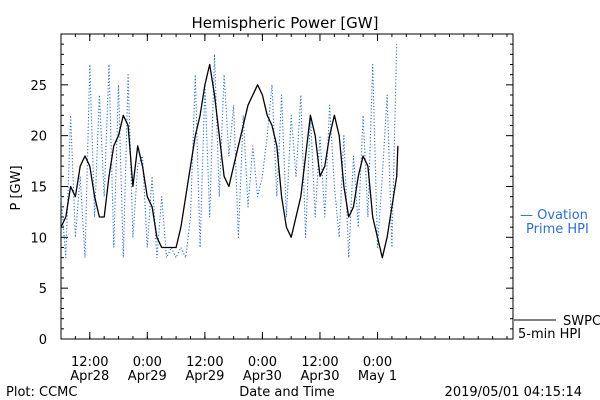 This screenshot has width=600, height=400. Describe the element at coordinates (557, 229) in the screenshot. I see `legend-ovation-sublabel: Prime HPI` at that location.